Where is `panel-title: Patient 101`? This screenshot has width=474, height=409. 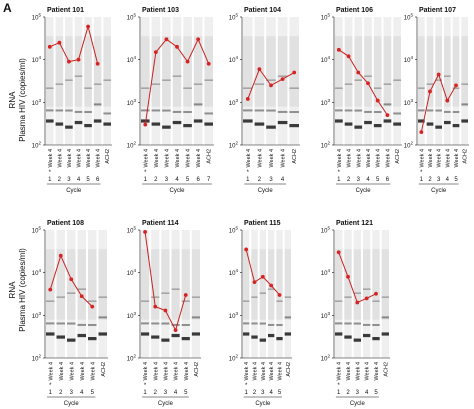
panel-title: Patient 101 is located at coordinates (65, 10).